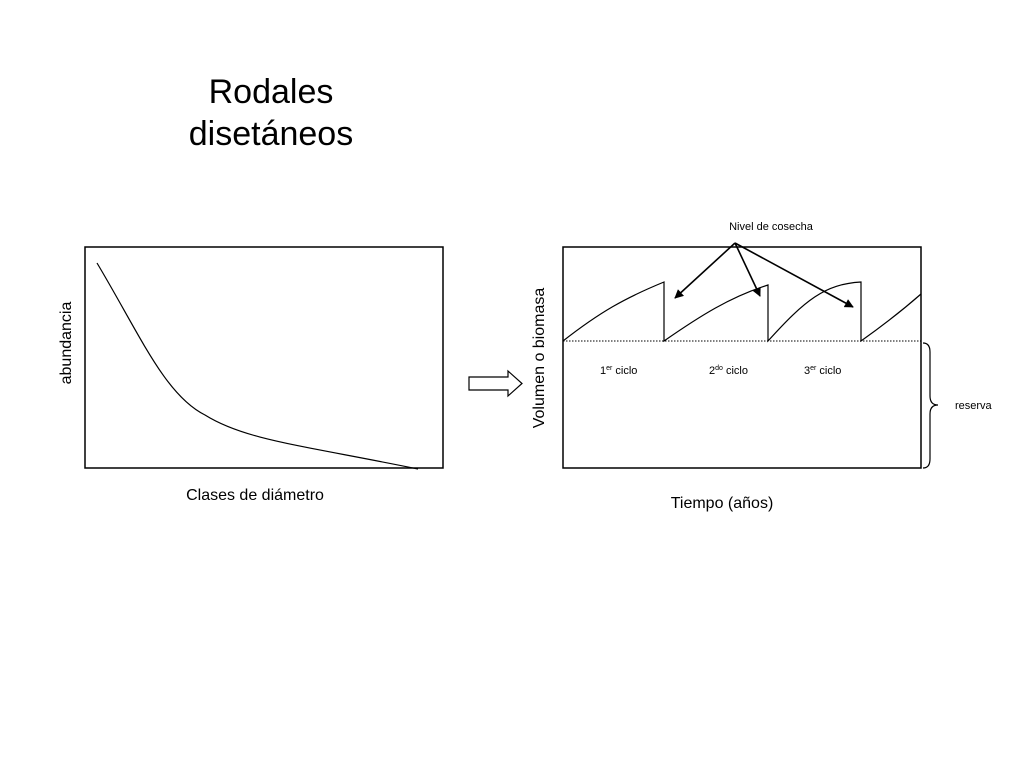  I want to click on right-chart-frame, so click(742, 357).